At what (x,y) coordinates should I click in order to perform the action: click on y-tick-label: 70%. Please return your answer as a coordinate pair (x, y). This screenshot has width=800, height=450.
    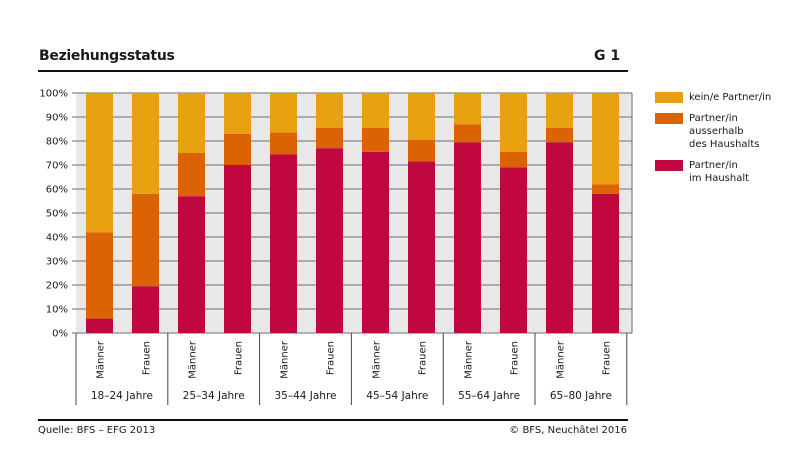
    Looking at the image, I should click on (57, 166).